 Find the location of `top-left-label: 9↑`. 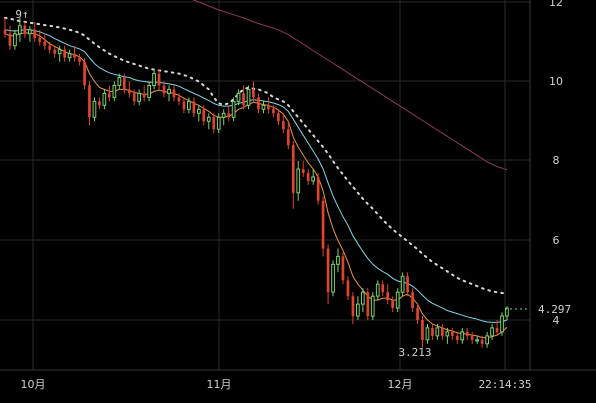

top-left-label: 9↑ is located at coordinates (21, 14).